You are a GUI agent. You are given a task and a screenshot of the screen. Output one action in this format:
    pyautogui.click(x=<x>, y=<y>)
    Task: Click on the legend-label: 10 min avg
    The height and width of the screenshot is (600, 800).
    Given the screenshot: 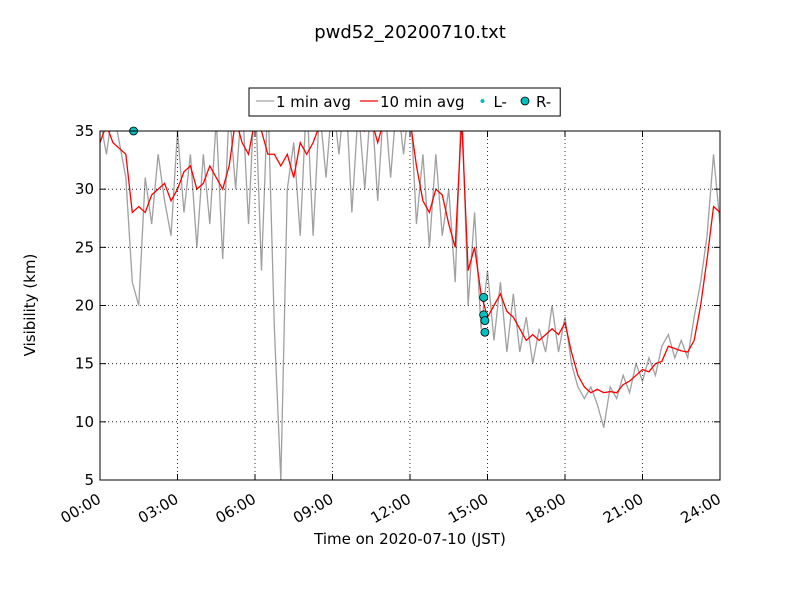 What is the action you would take?
    pyautogui.click(x=422, y=102)
    